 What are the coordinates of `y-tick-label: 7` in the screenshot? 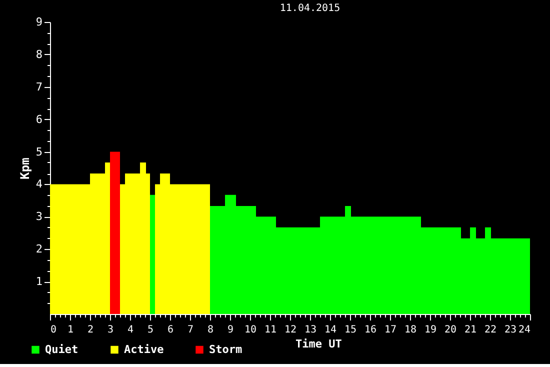 It's located at (39, 87).